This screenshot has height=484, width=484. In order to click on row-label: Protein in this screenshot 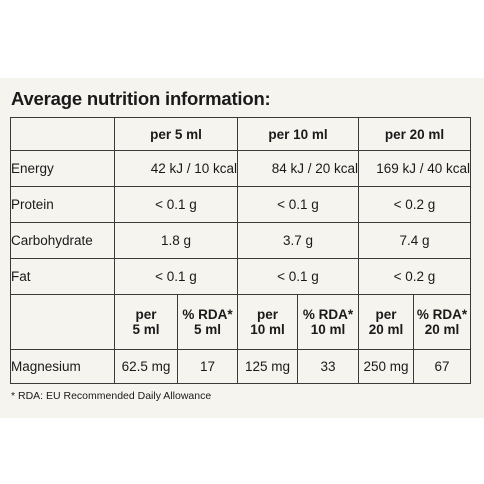, I will do `click(62, 204)`.